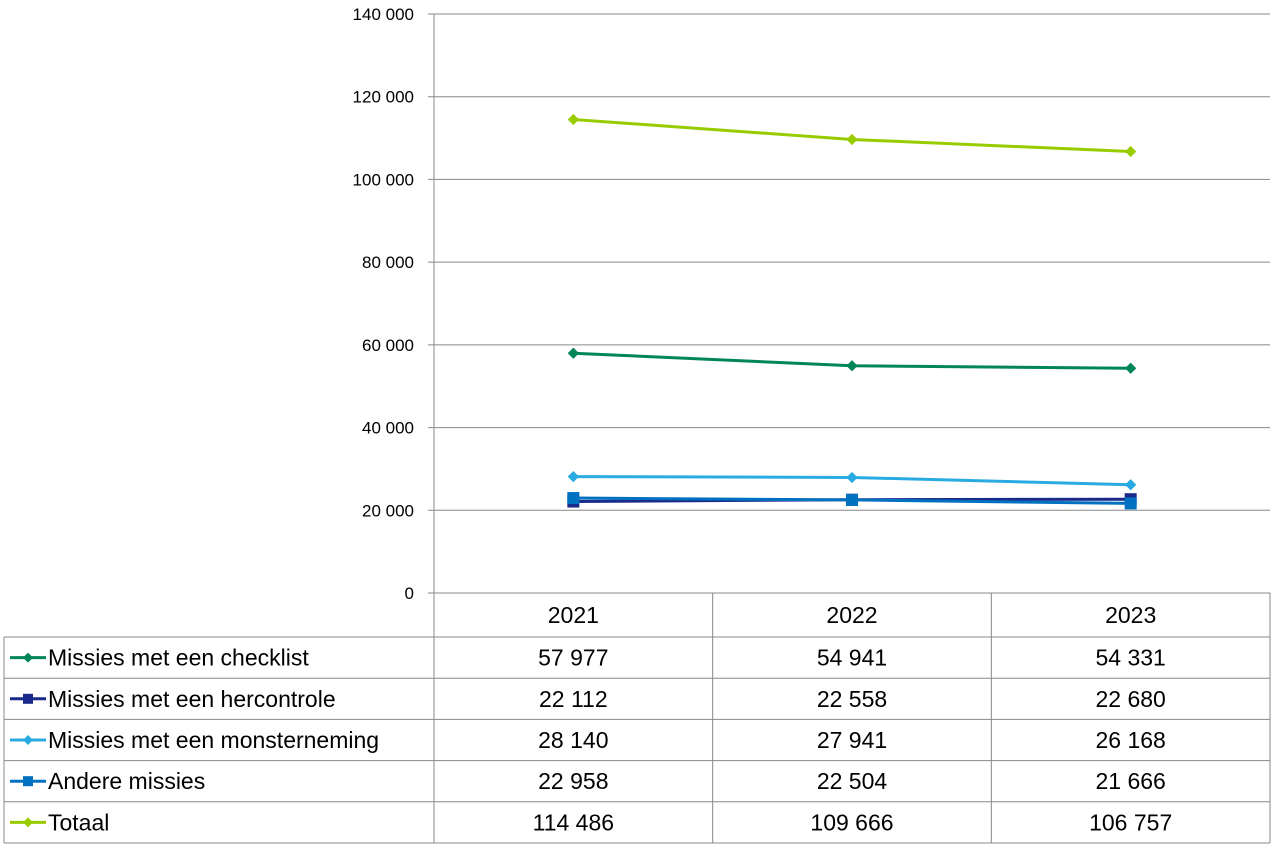 Image resolution: width=1278 pixels, height=848 pixels. I want to click on y-tick-label: 80 000, so click(388, 262).